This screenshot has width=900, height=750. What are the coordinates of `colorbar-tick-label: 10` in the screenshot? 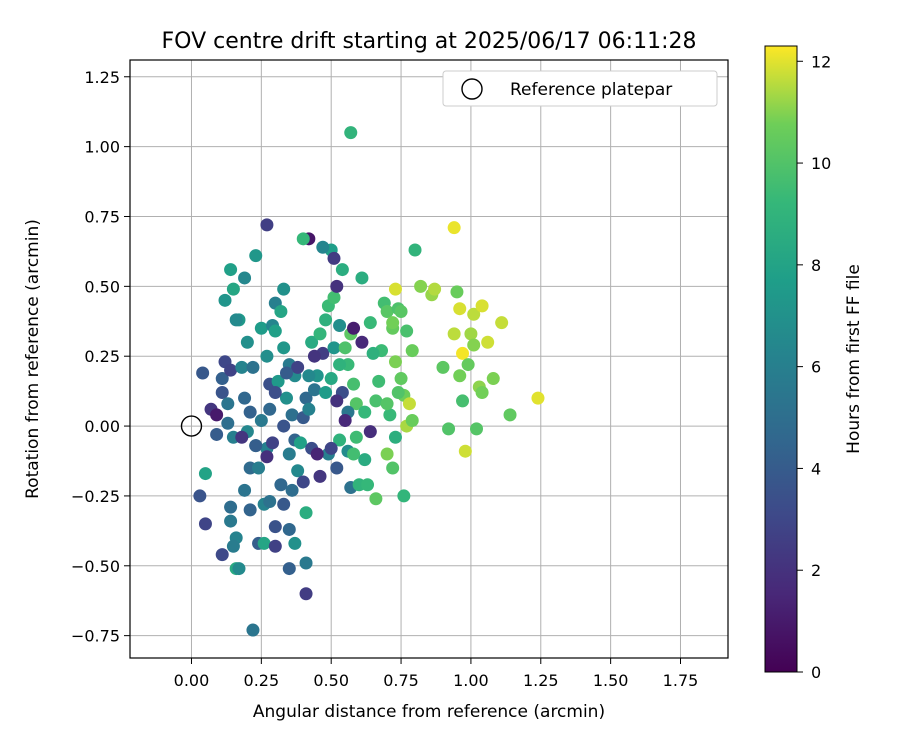 It's located at (821, 163).